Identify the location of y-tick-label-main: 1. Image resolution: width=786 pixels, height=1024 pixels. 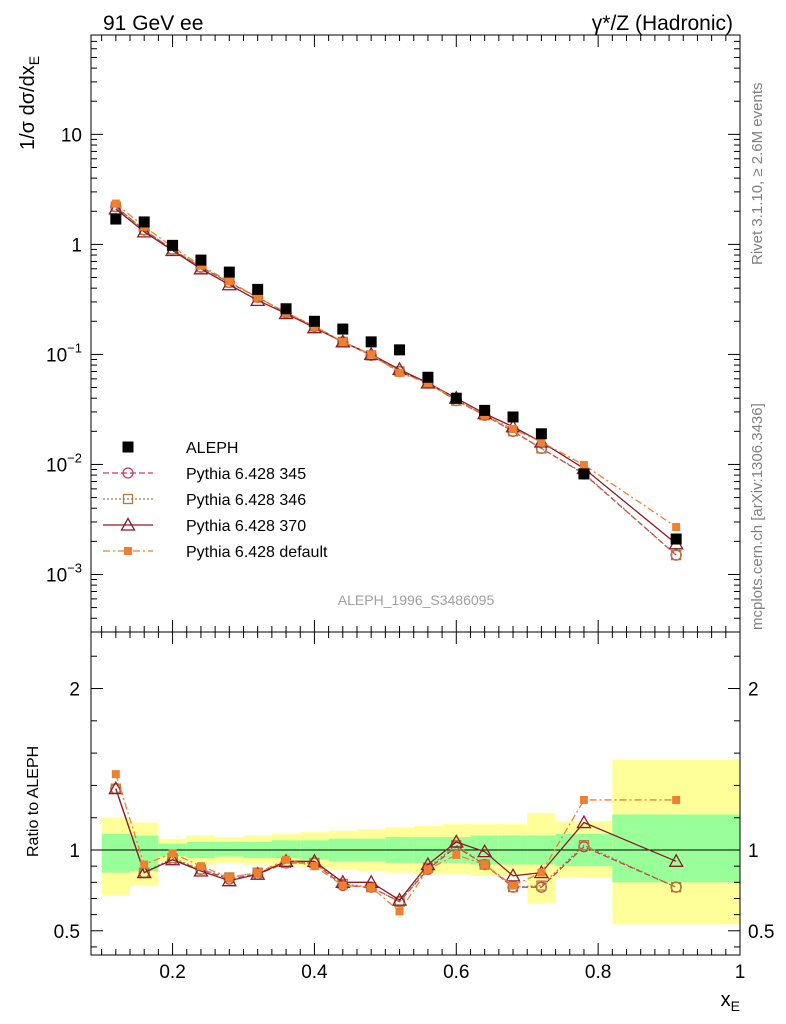
(76, 245).